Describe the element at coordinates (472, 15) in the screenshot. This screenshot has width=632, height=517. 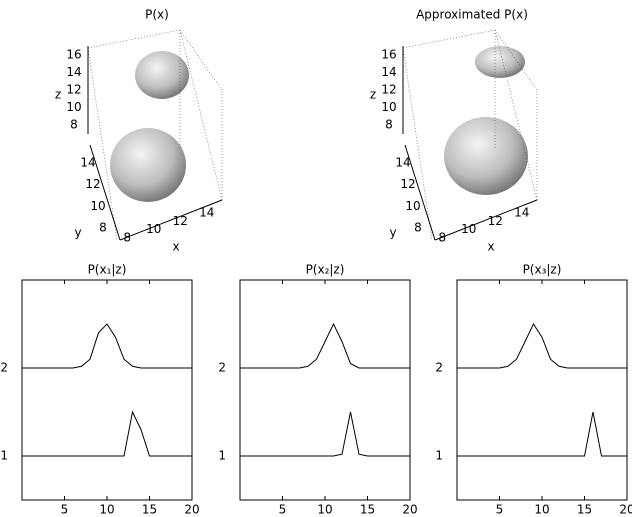
I see `chart-title: Approximated P(x)` at that location.